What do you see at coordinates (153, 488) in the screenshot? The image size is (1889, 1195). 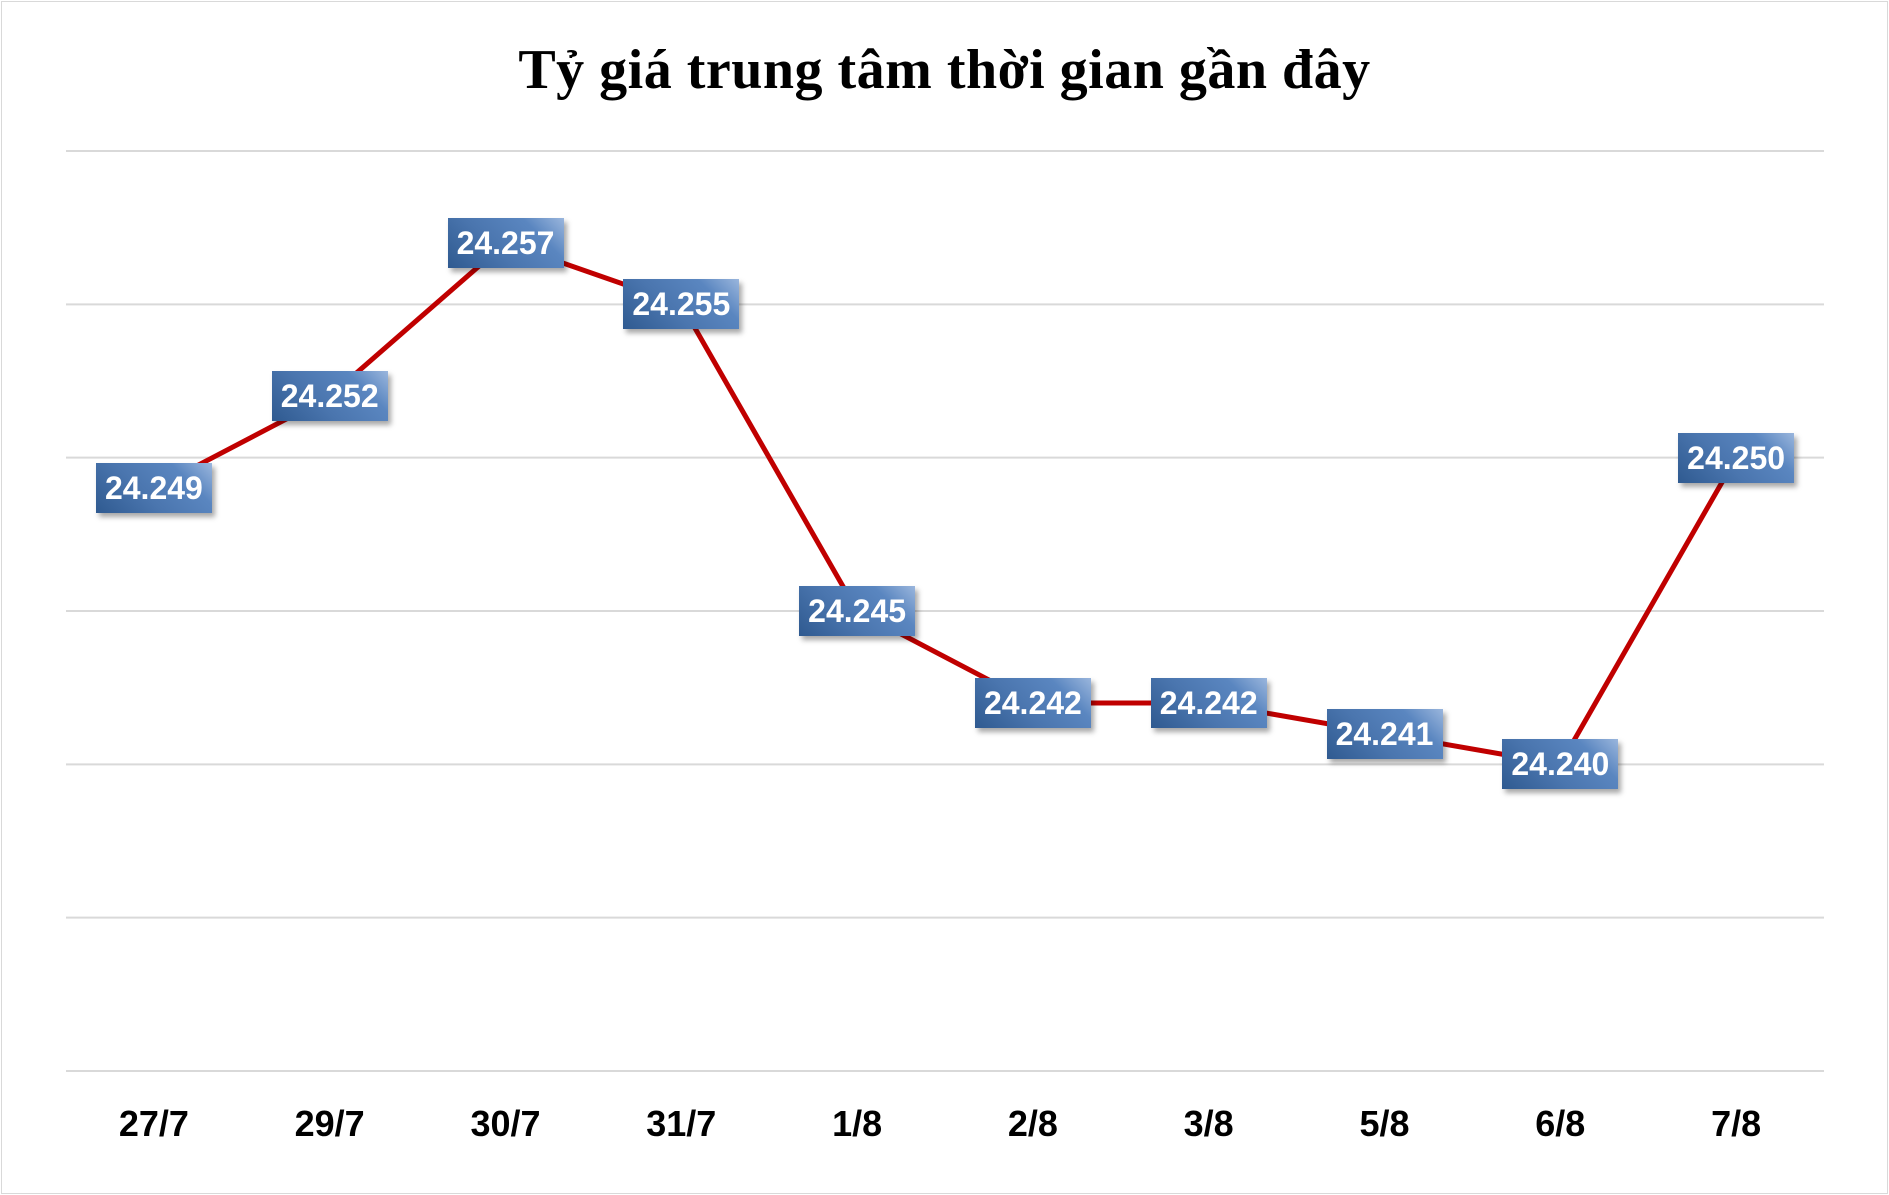 I see `data-label: 24.249` at bounding box center [153, 488].